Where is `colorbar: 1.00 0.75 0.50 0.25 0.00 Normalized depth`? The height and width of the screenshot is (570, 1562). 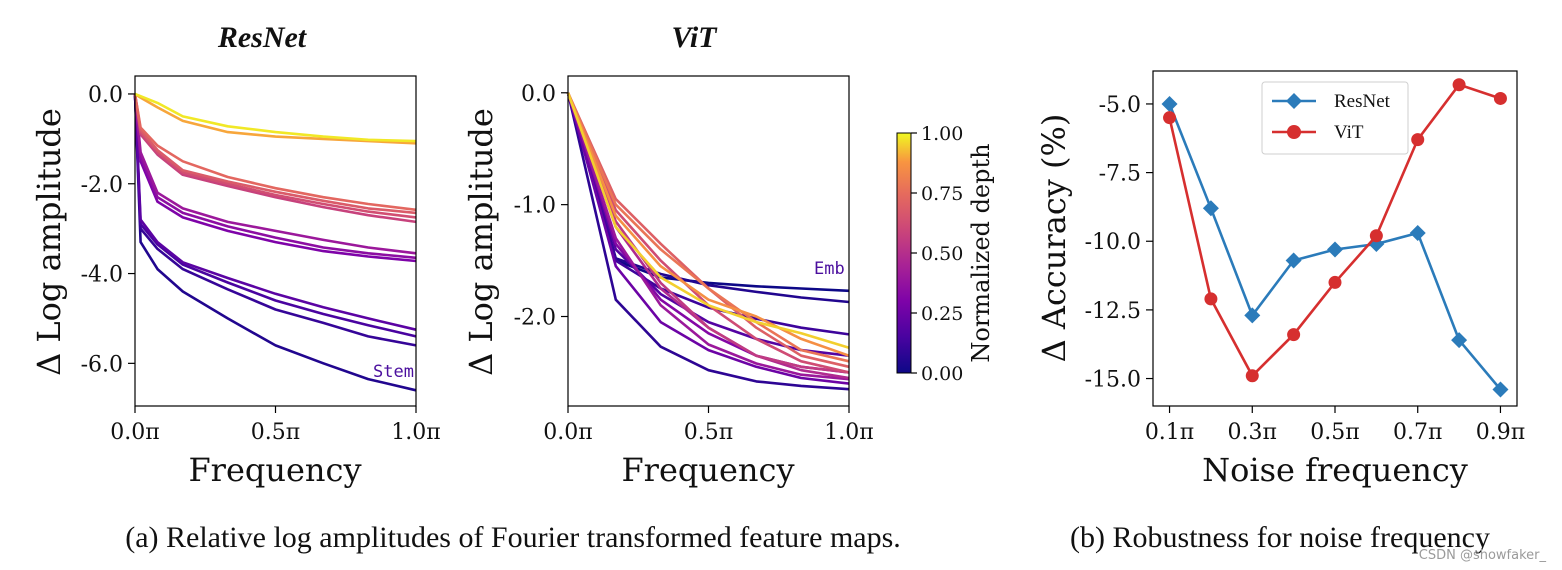 colorbar: 1.00 0.75 0.50 0.25 0.00 Normalized depth is located at coordinates (945, 254).